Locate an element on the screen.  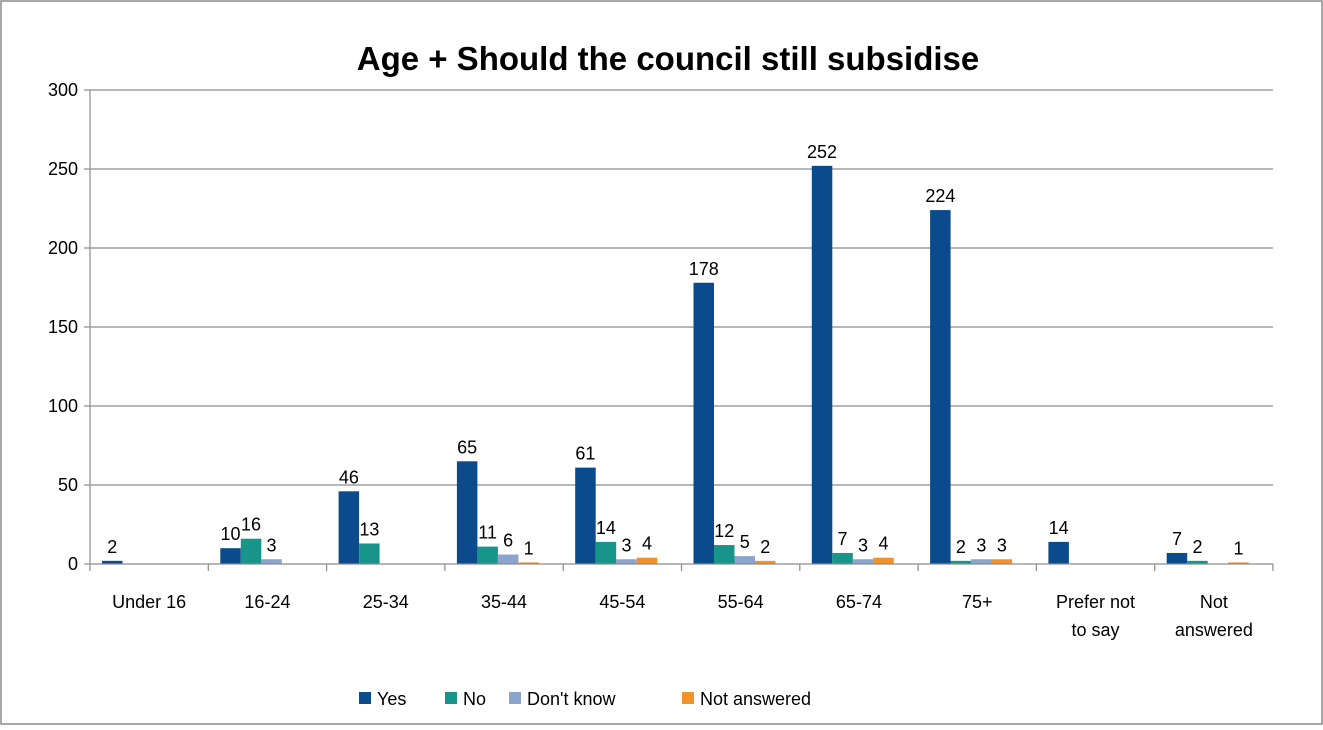
x-category-label: Prefer not is located at coordinates (1095, 602).